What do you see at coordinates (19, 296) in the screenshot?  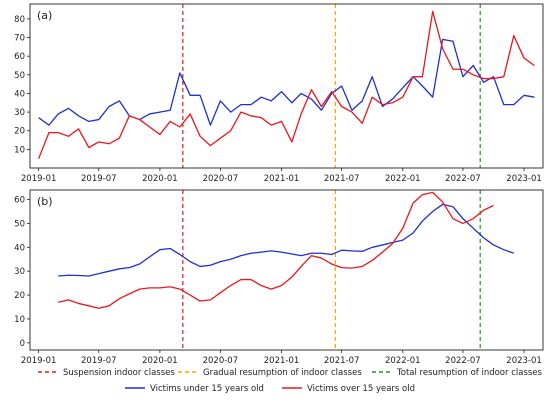 I see `panel-b-y-tick-label: 20` at bounding box center [19, 296].